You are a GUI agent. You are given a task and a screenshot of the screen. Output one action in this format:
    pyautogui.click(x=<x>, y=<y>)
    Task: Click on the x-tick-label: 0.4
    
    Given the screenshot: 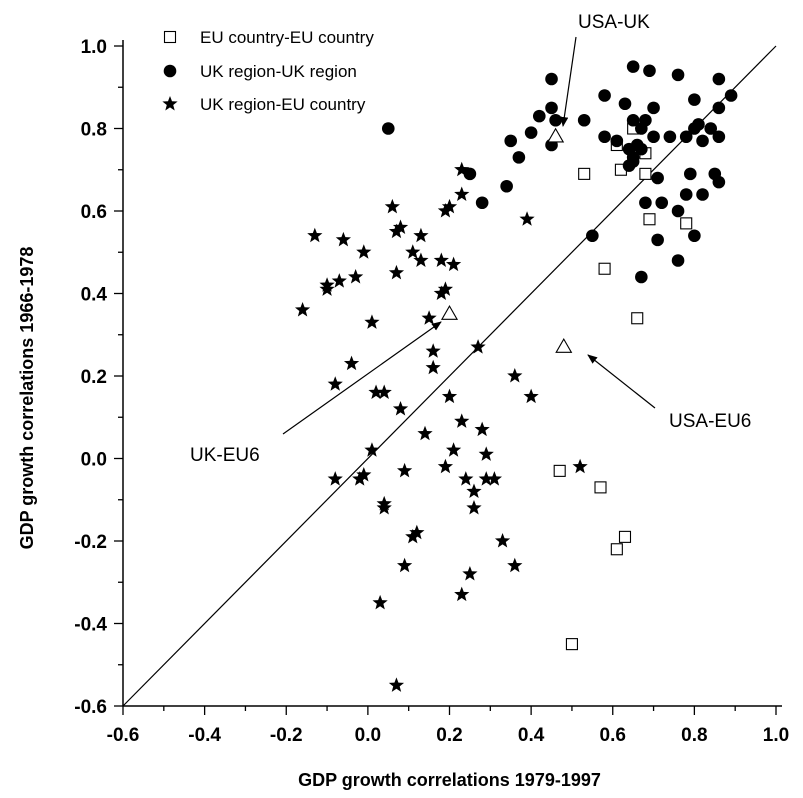 What is the action you would take?
    pyautogui.click(x=531, y=735)
    